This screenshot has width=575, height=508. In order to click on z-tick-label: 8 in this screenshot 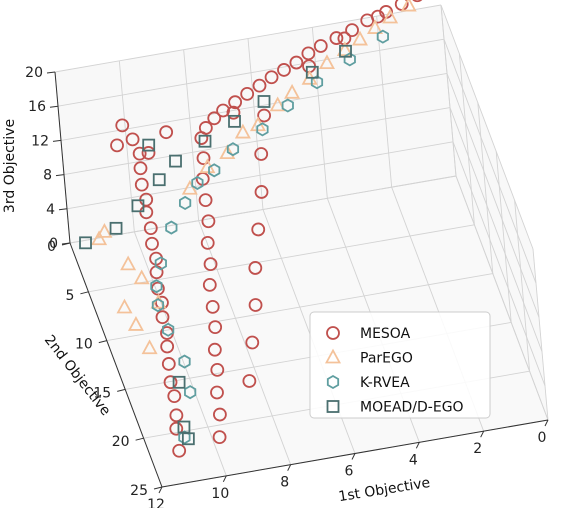, I will do `click(47, 176)`.